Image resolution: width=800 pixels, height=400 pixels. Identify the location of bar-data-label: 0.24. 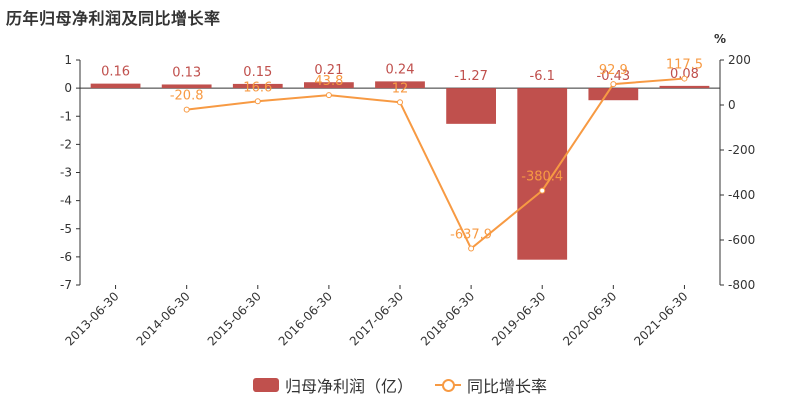
(400, 69).